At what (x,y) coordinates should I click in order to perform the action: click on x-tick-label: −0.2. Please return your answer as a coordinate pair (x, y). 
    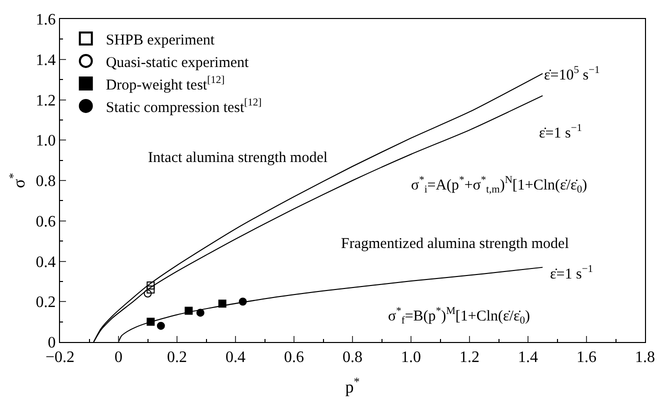
    Looking at the image, I should click on (60, 357).